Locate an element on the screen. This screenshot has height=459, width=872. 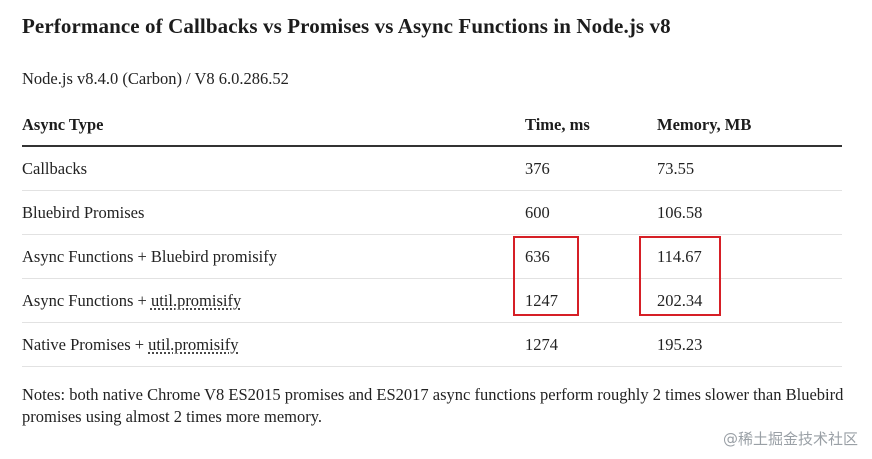
table-header-row: Async Type Time, ms Memory, MB is located at coordinates (432, 125).